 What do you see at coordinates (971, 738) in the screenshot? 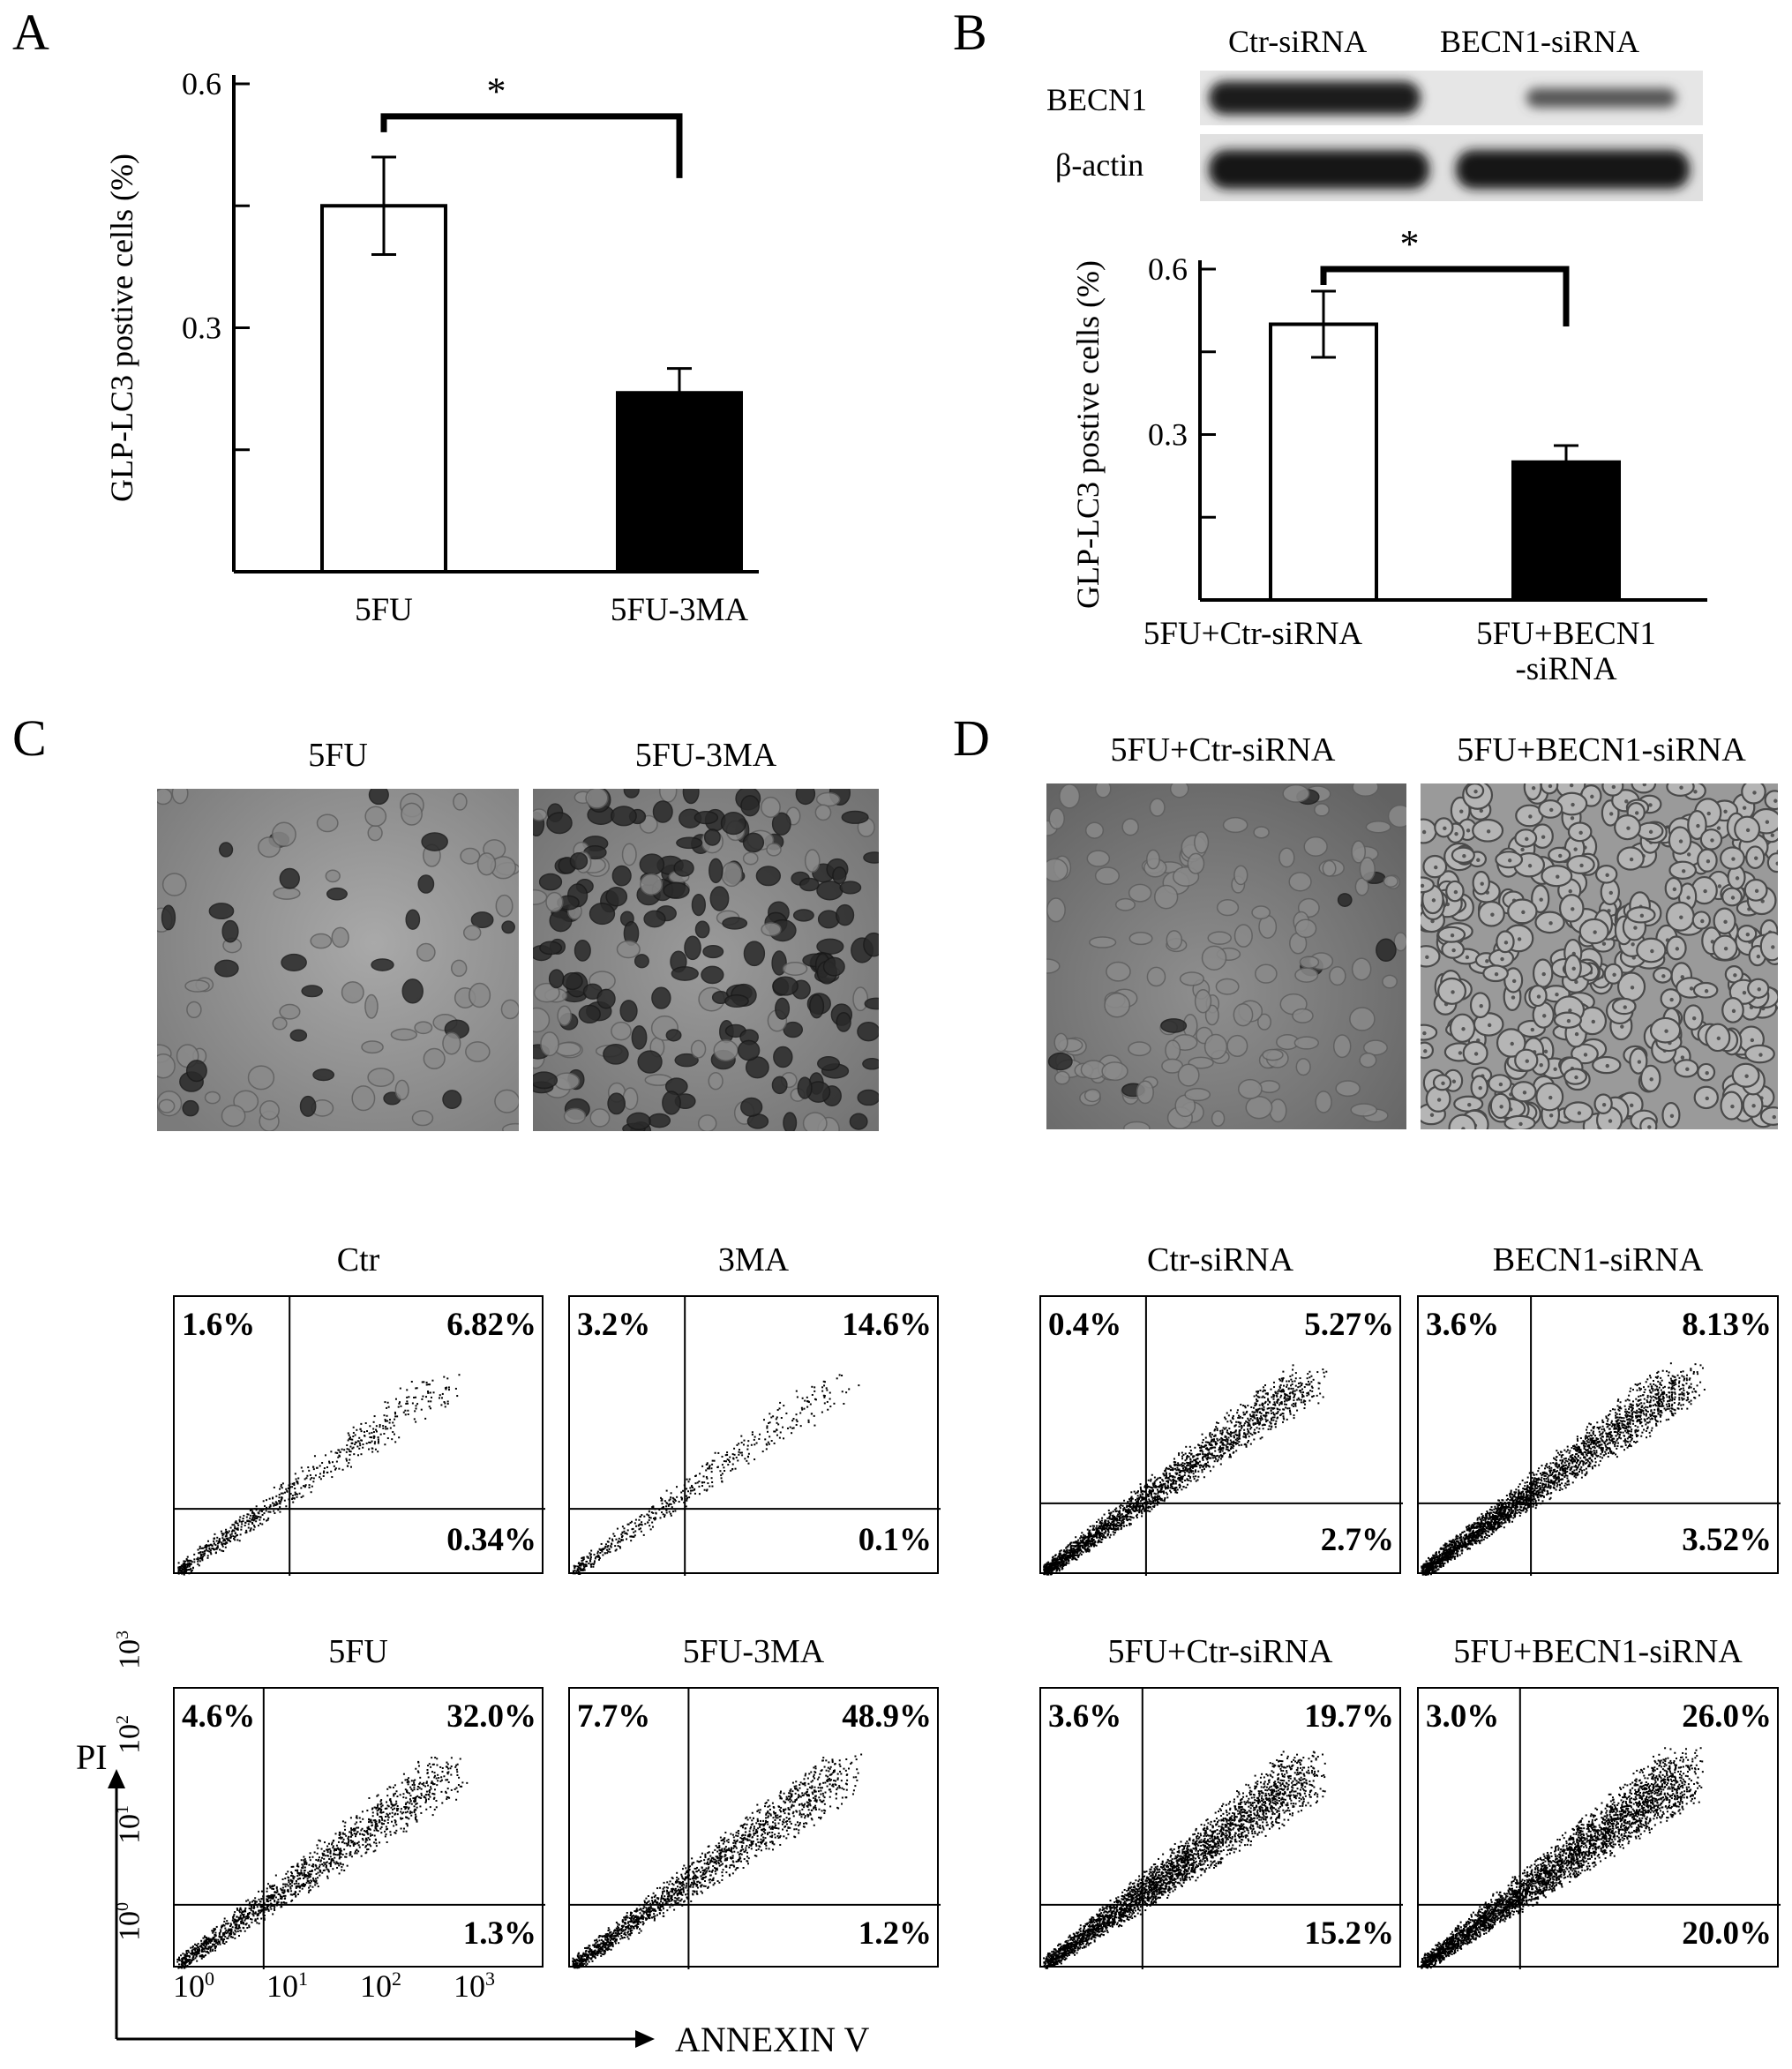
I see `panel-label-d: D` at bounding box center [971, 738].